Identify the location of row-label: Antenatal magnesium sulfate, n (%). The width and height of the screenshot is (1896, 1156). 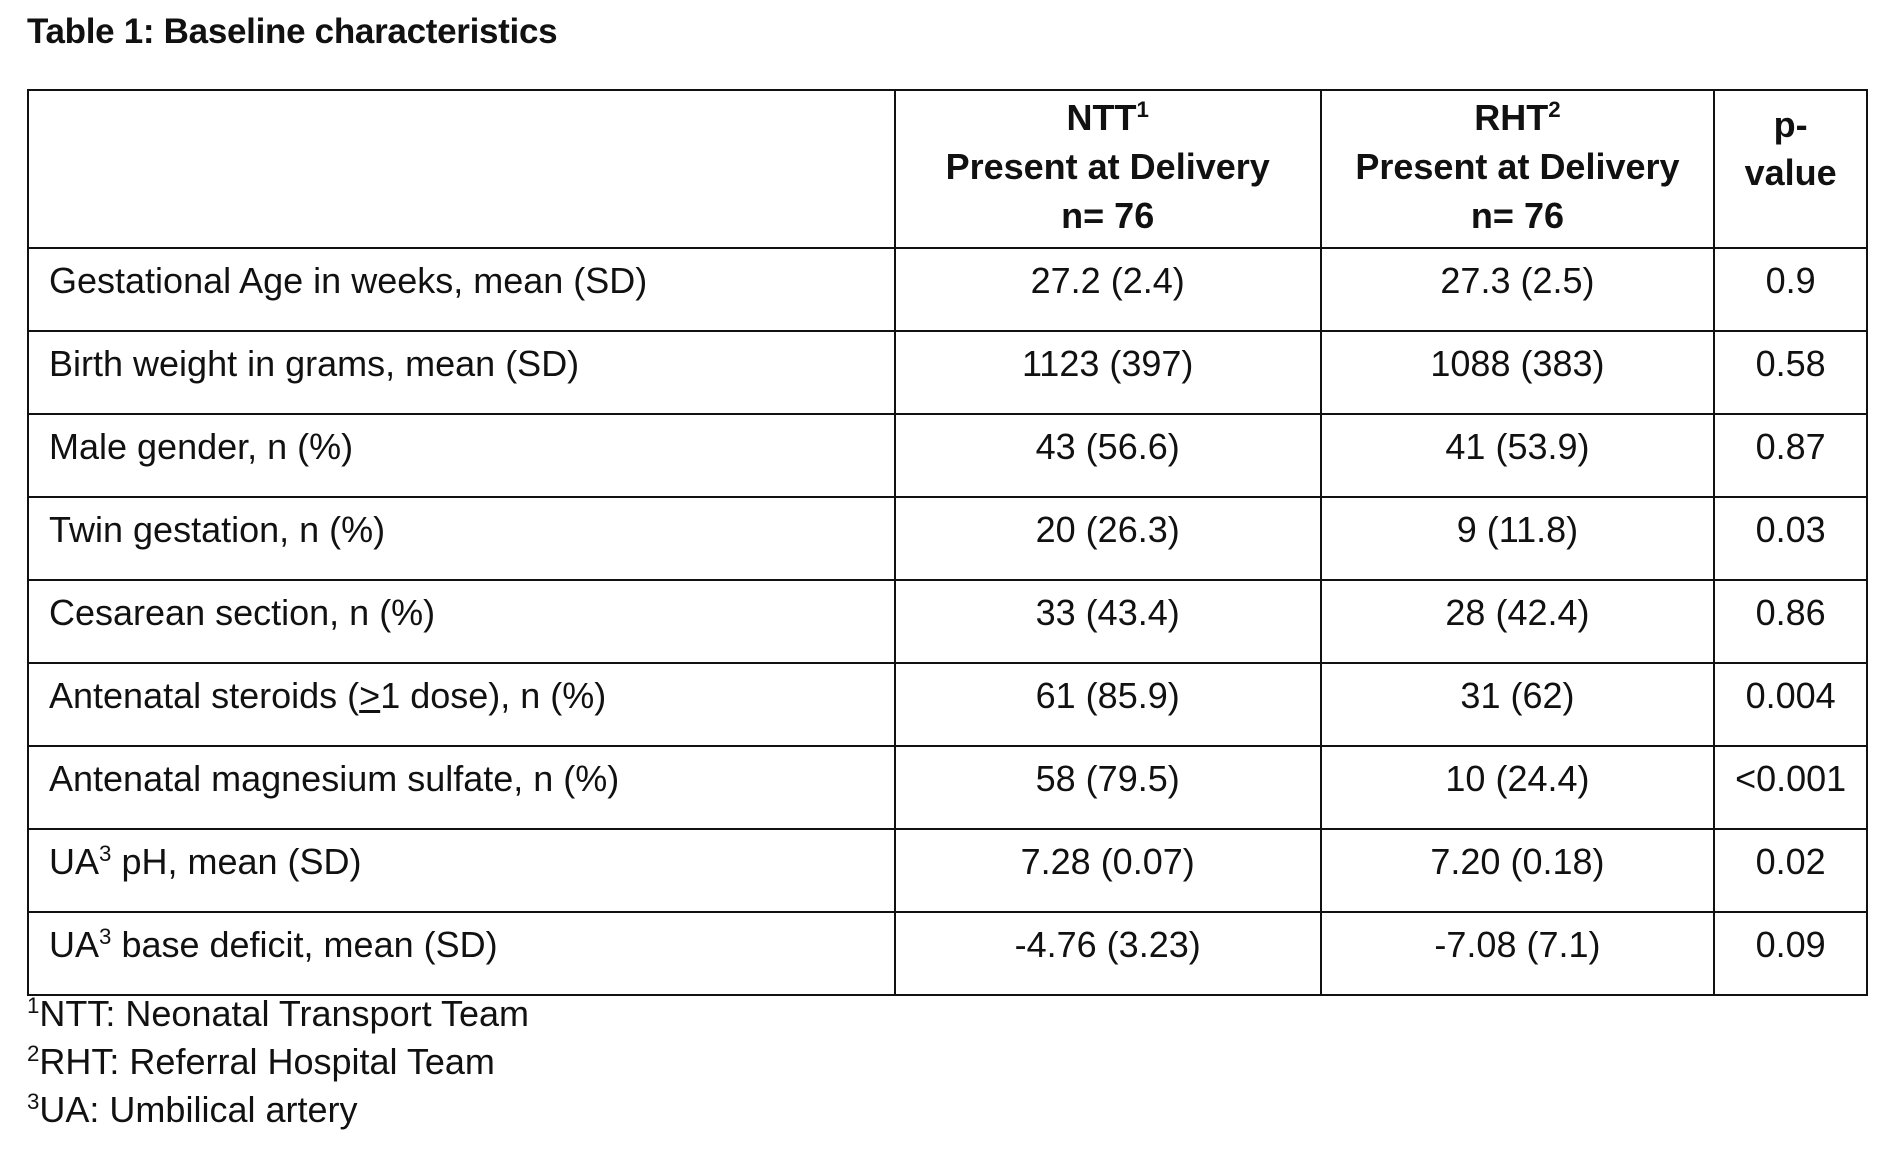
(461, 787).